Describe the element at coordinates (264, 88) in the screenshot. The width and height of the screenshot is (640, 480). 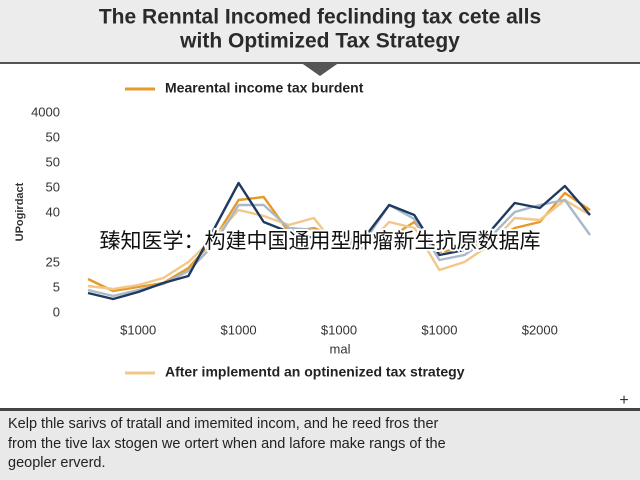
I see `legend-label: Mearental income tax burdent` at that location.